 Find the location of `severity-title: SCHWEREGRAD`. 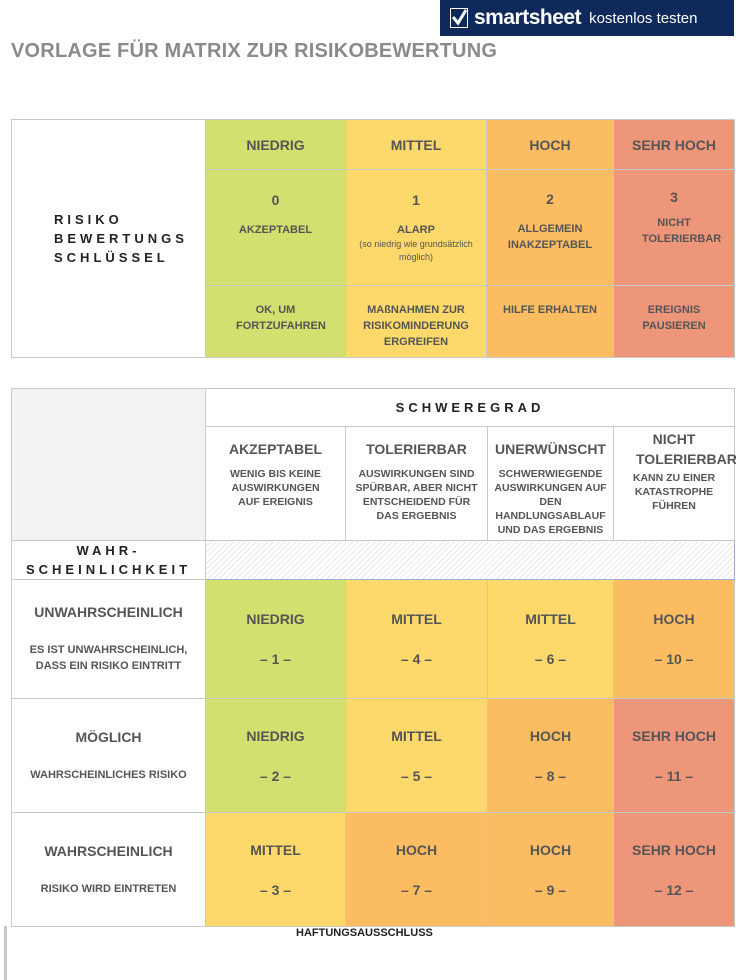

severity-title: SCHWEREGRAD is located at coordinates (470, 407).